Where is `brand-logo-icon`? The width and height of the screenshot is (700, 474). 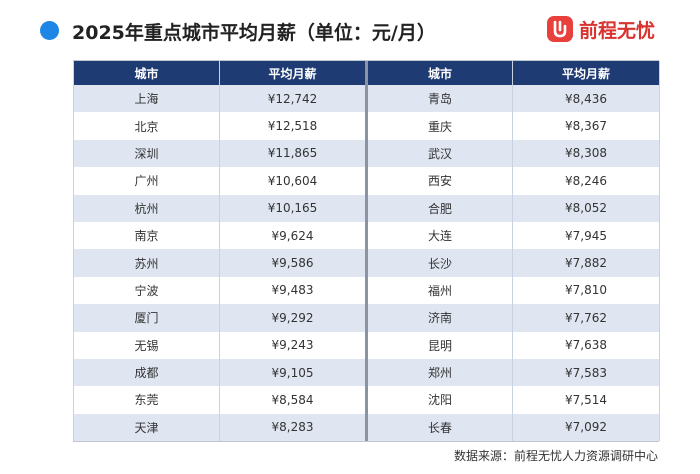 brand-logo-icon is located at coordinates (560, 29).